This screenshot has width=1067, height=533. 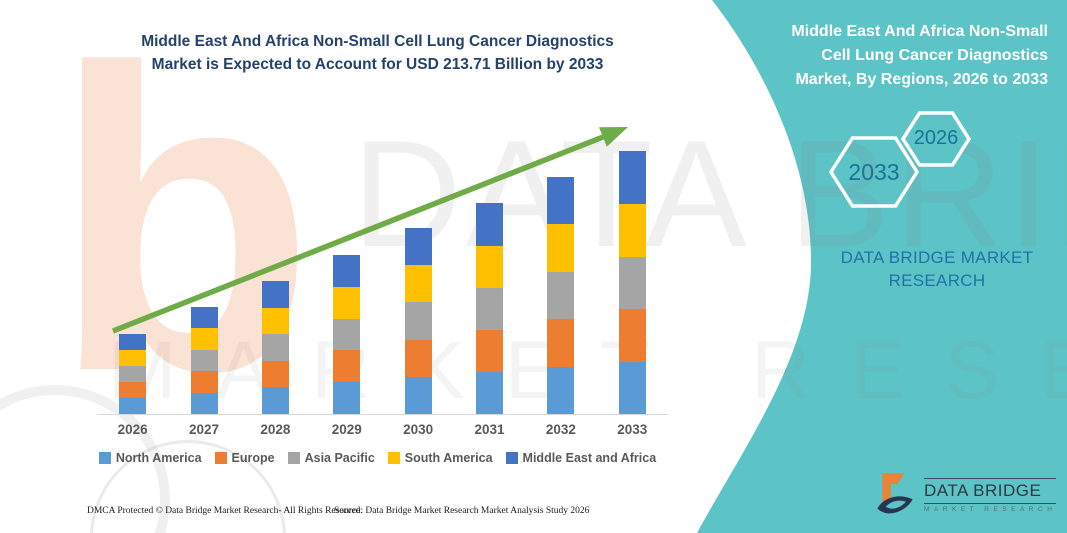 I want to click on legend-swatch-europe, so click(x=220, y=458).